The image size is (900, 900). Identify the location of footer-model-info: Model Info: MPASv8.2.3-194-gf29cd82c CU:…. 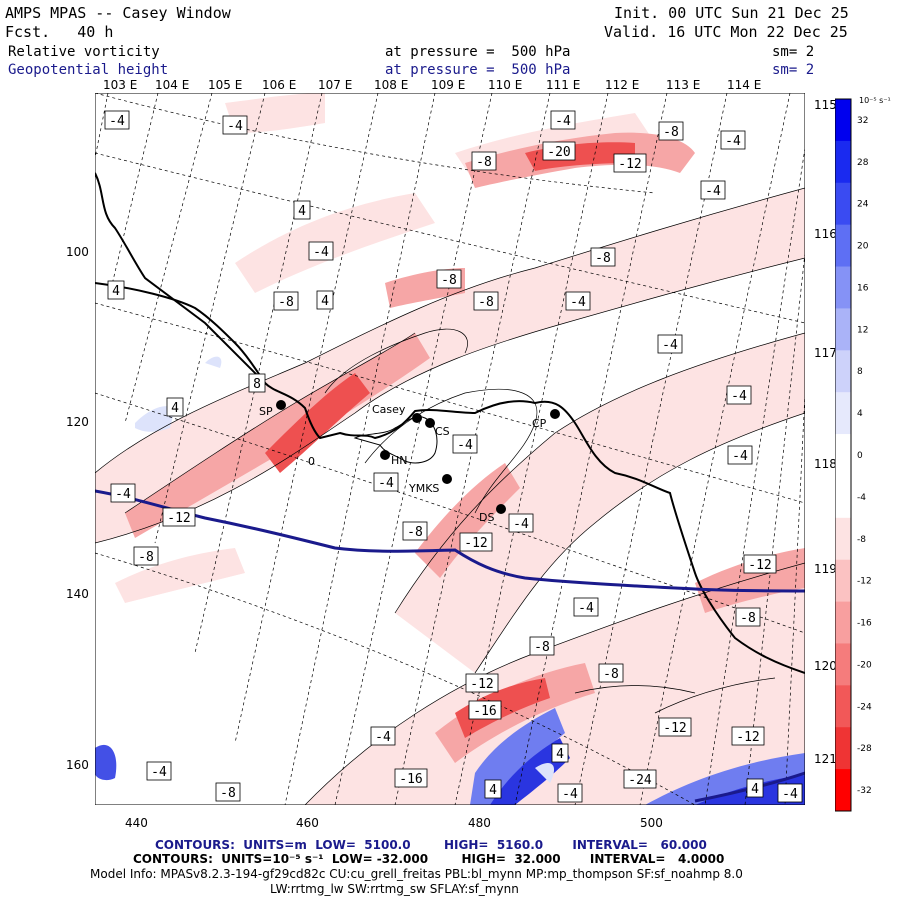
(416, 874).